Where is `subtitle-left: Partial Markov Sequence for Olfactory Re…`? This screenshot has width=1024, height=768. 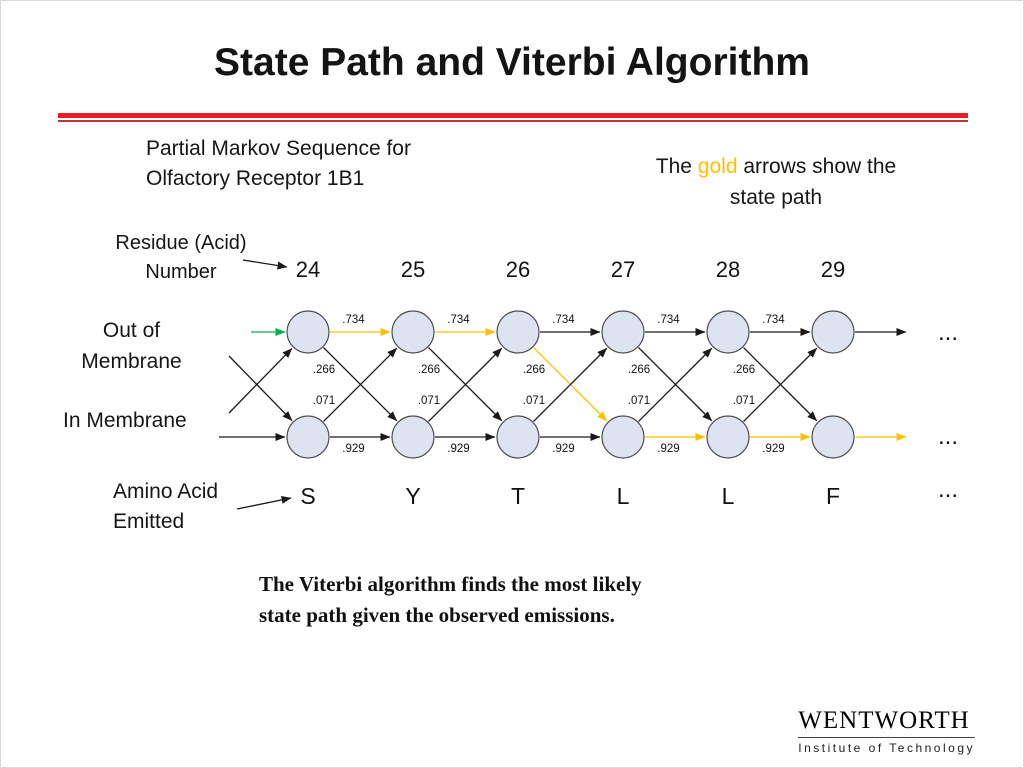
subtitle-left: Partial Markov Sequence for Olfactory Re… is located at coordinates (278, 164).